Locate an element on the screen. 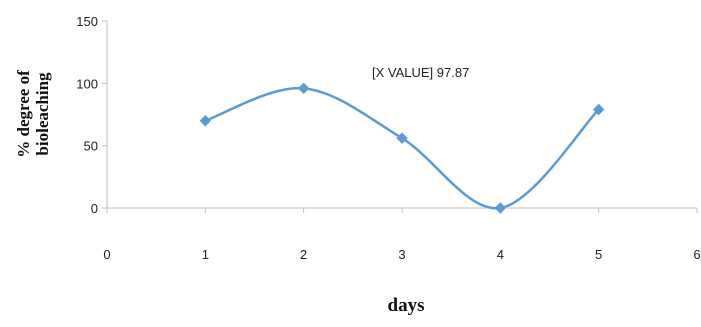 This screenshot has height=327, width=701. y-tick-labels: 0 50 100 150 is located at coordinates (91, 115).